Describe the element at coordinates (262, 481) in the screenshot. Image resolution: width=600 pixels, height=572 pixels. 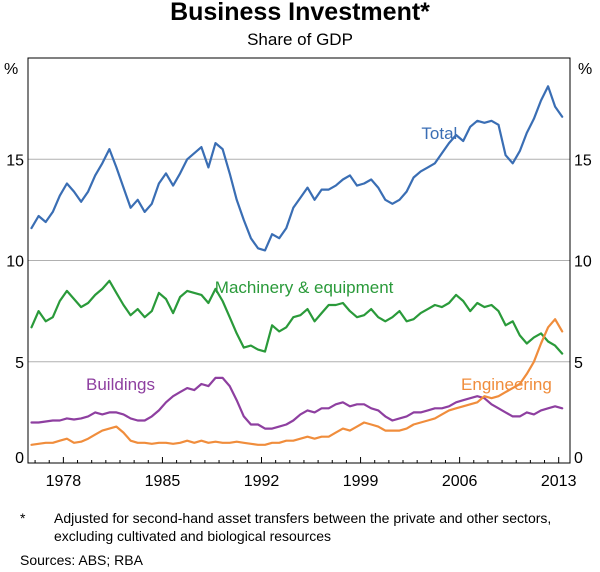
I see `x-tick-label: 1992` at that location.